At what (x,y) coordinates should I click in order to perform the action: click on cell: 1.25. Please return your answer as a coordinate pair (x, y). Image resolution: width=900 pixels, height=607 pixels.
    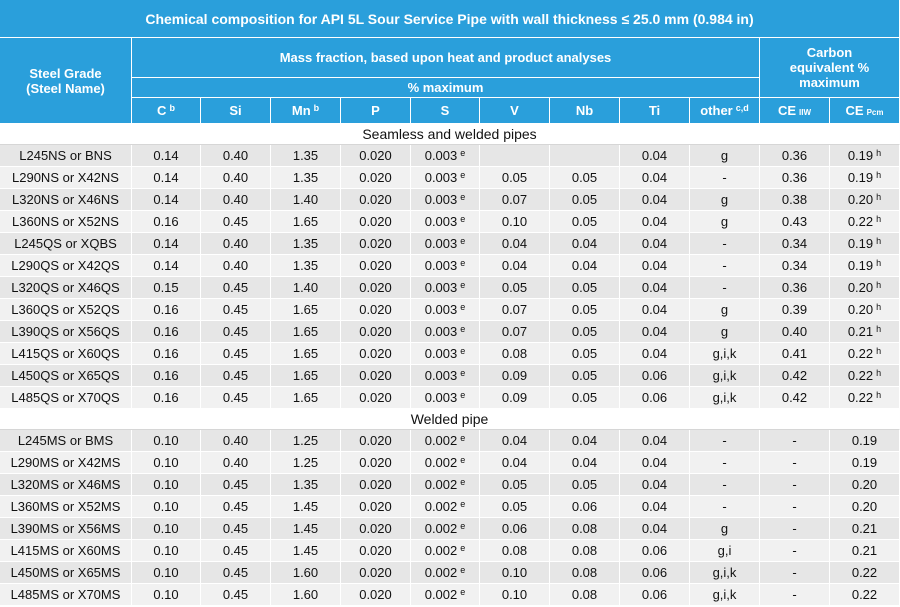
    Looking at the image, I should click on (306, 441).